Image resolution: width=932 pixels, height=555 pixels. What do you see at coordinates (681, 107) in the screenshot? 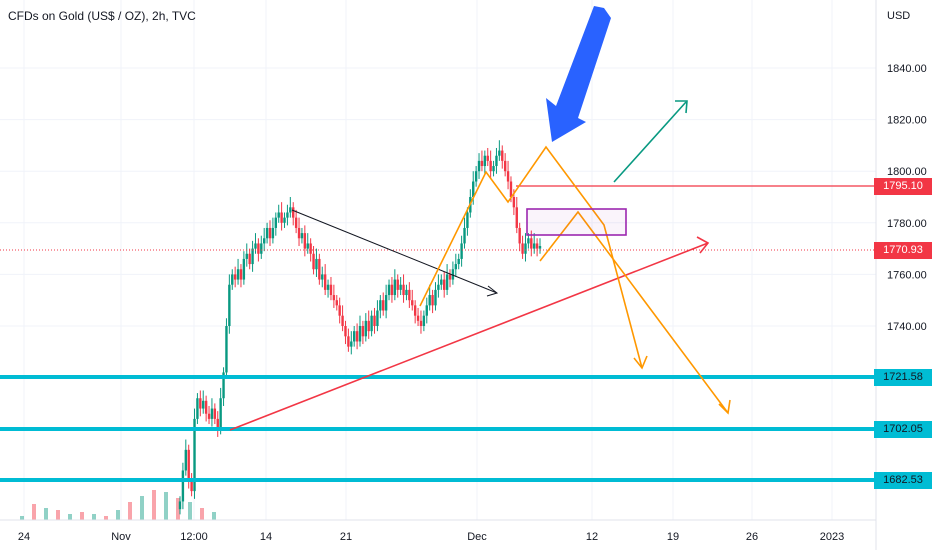
I see `bullish-arrowhead` at bounding box center [681, 107].